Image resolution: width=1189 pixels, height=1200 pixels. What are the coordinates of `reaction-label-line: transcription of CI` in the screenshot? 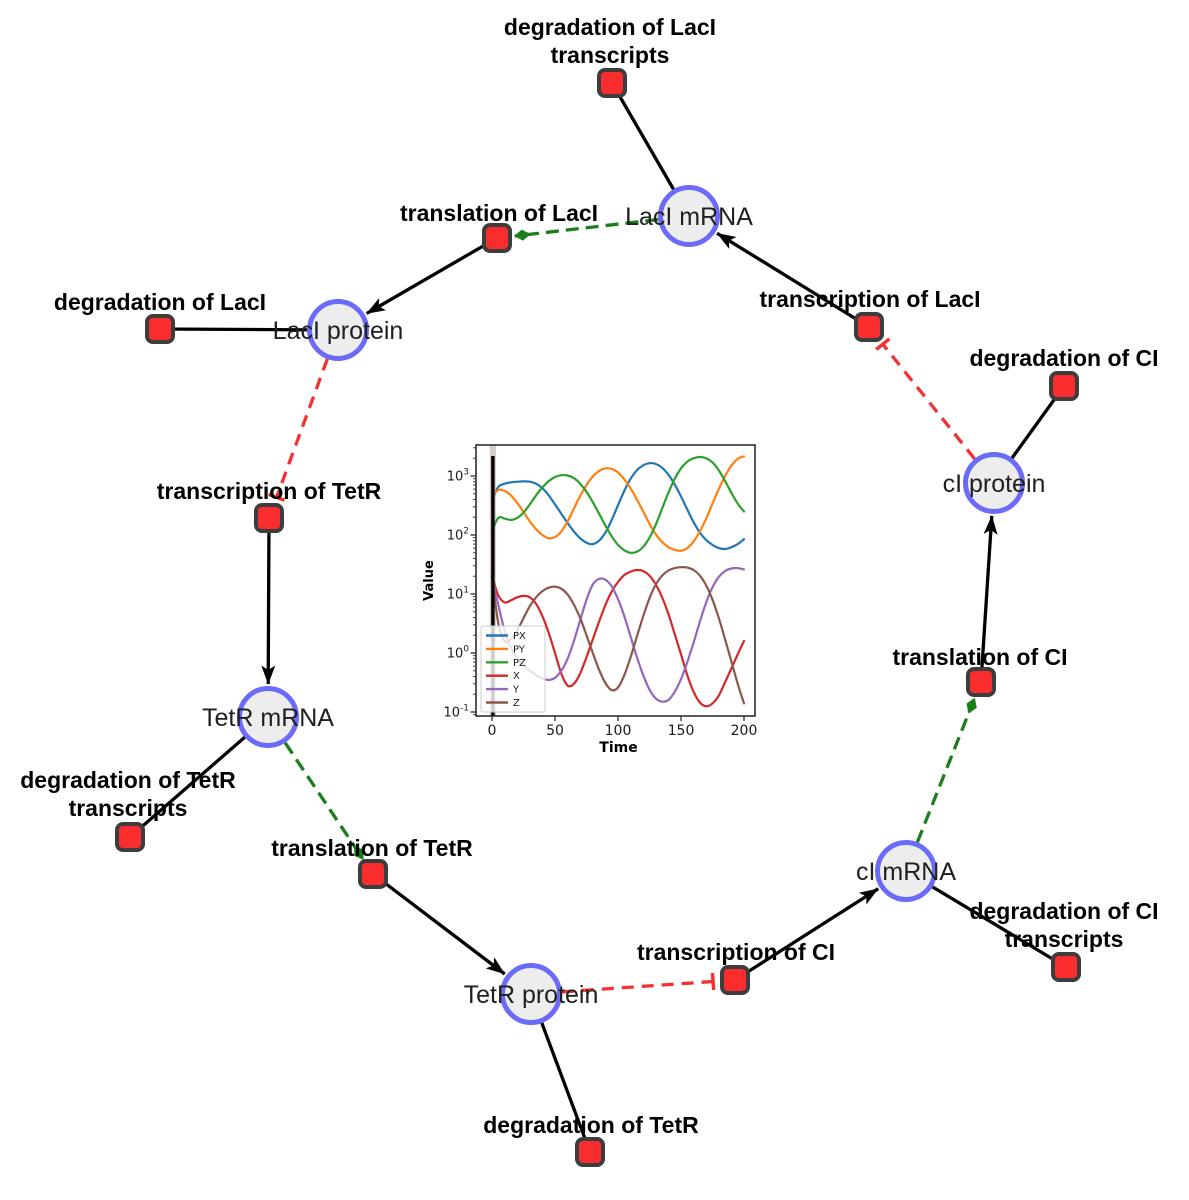 It's located at (736, 952).